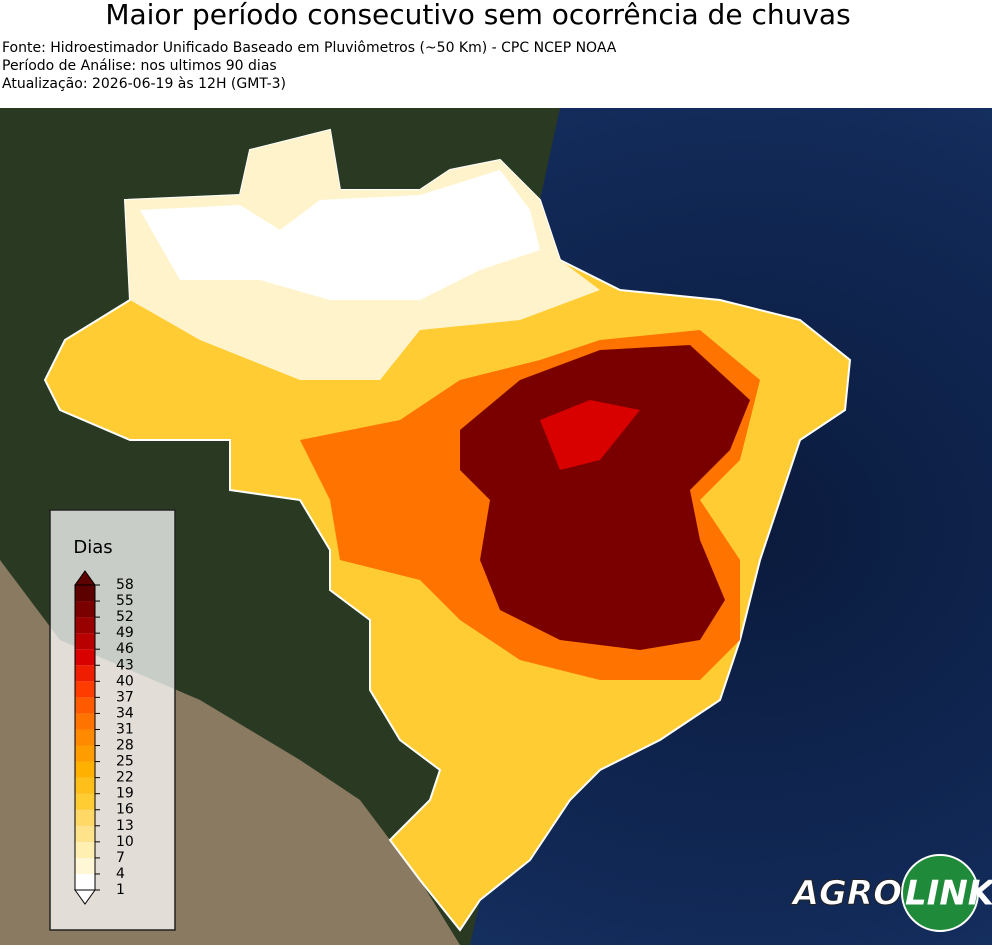 Image resolution: width=992 pixels, height=949 pixels. I want to click on tick-label: 31, so click(125, 729).